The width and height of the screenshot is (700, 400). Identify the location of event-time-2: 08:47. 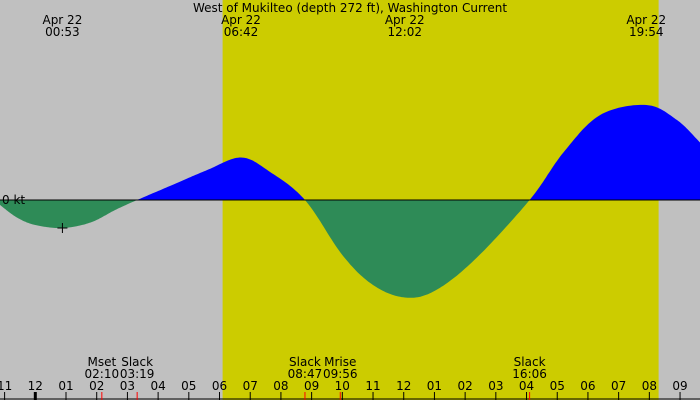
(305, 374).